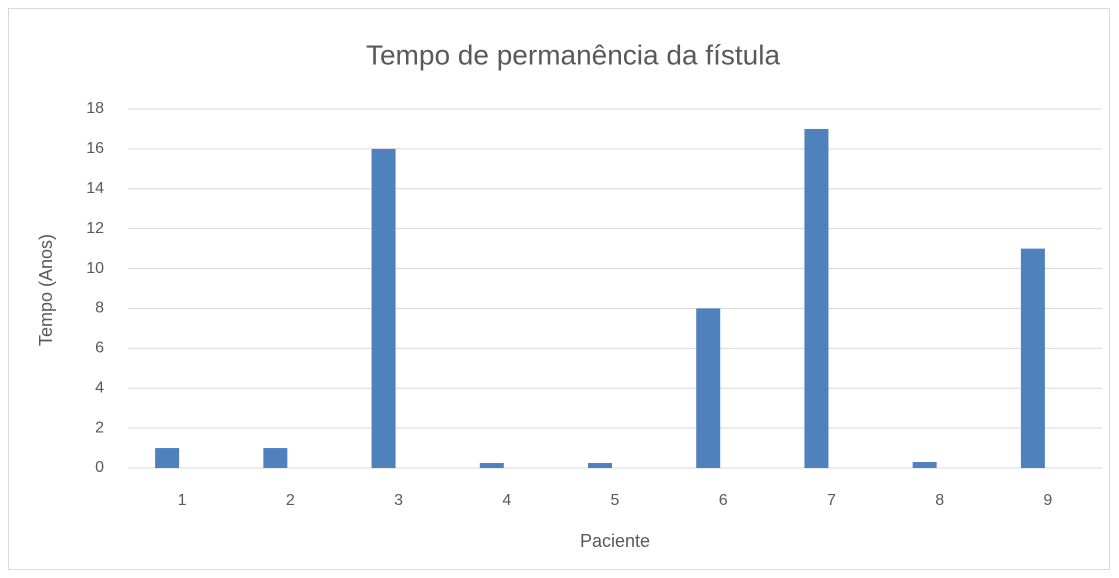 The height and width of the screenshot is (578, 1119). What do you see at coordinates (99, 387) in the screenshot?
I see `y-tick-label: 4` at bounding box center [99, 387].